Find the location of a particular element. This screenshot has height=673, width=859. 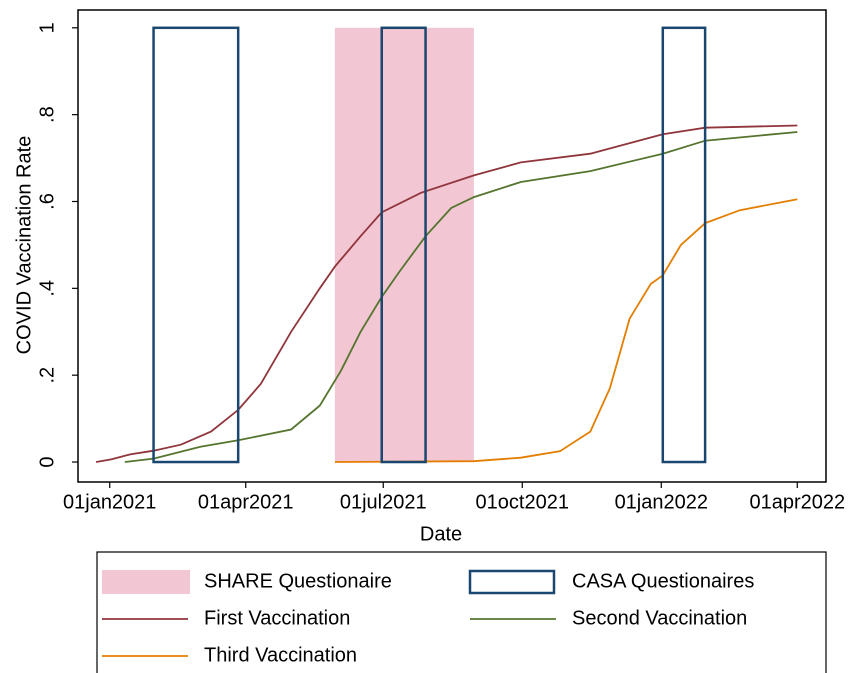

y-tick-label: .4 is located at coordinates (47, 288).